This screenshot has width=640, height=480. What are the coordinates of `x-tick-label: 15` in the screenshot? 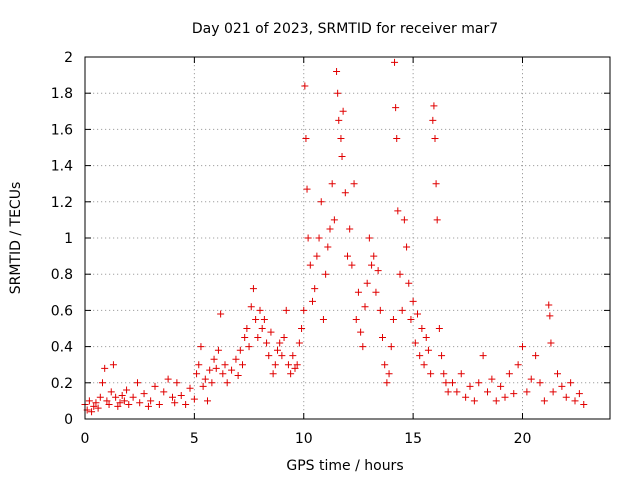 It's located at (413, 439).